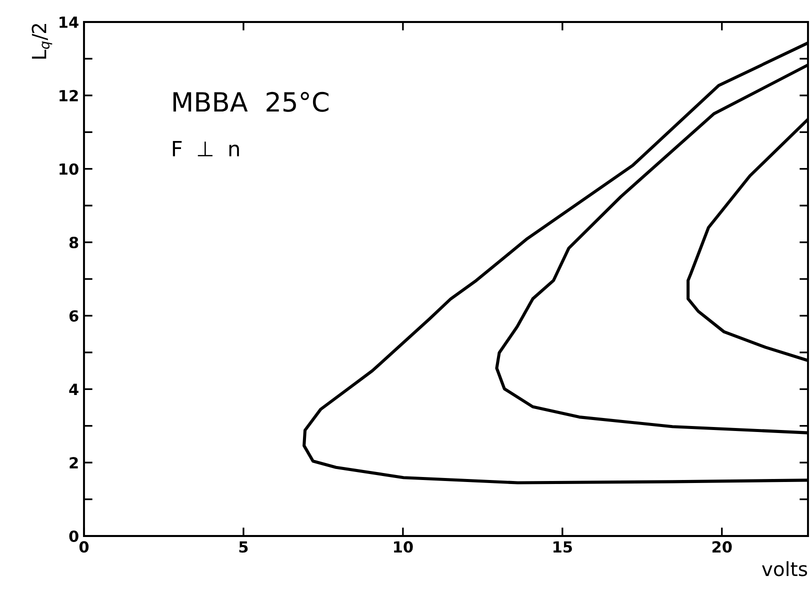 The image size is (810, 592). Describe the element at coordinates (403, 547) in the screenshot. I see `x-tick-label: 10` at that location.